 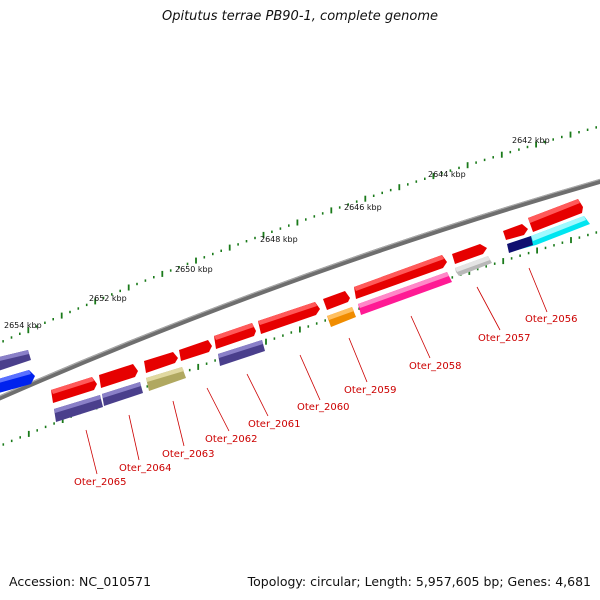 What do you see at coordinates (274, 424) in the screenshot?
I see `gene-label-oter-2061: Oter_2061` at bounding box center [274, 424].